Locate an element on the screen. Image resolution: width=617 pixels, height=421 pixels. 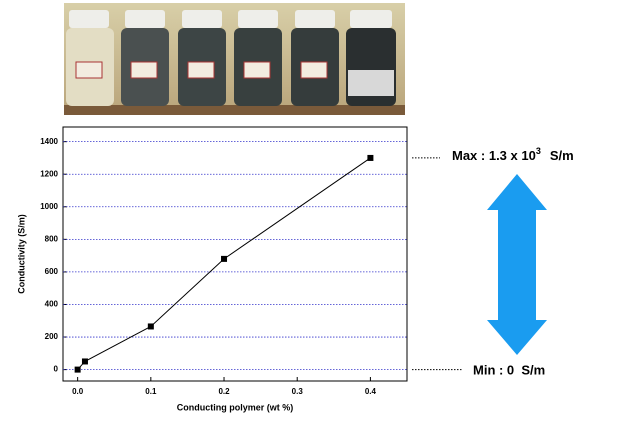
y-tick-label: 600 is located at coordinates (52, 271).